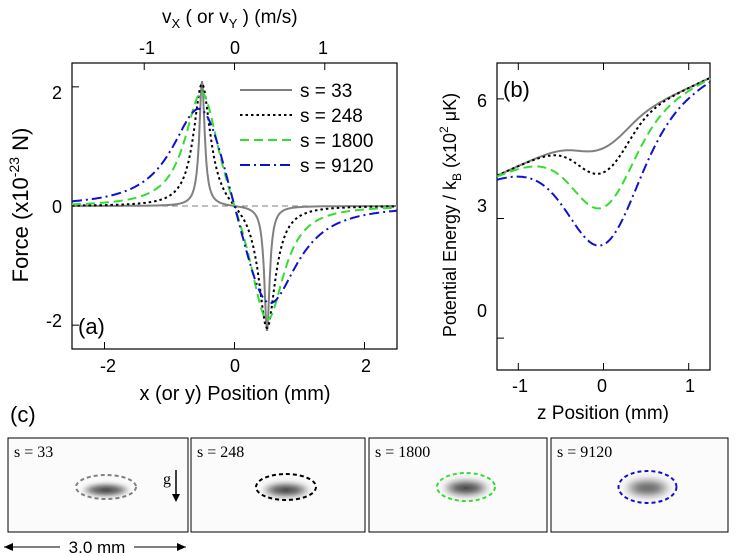  Describe the element at coordinates (323, 48) in the screenshot. I see `panel-a-top-xtick-label: 1` at that location.